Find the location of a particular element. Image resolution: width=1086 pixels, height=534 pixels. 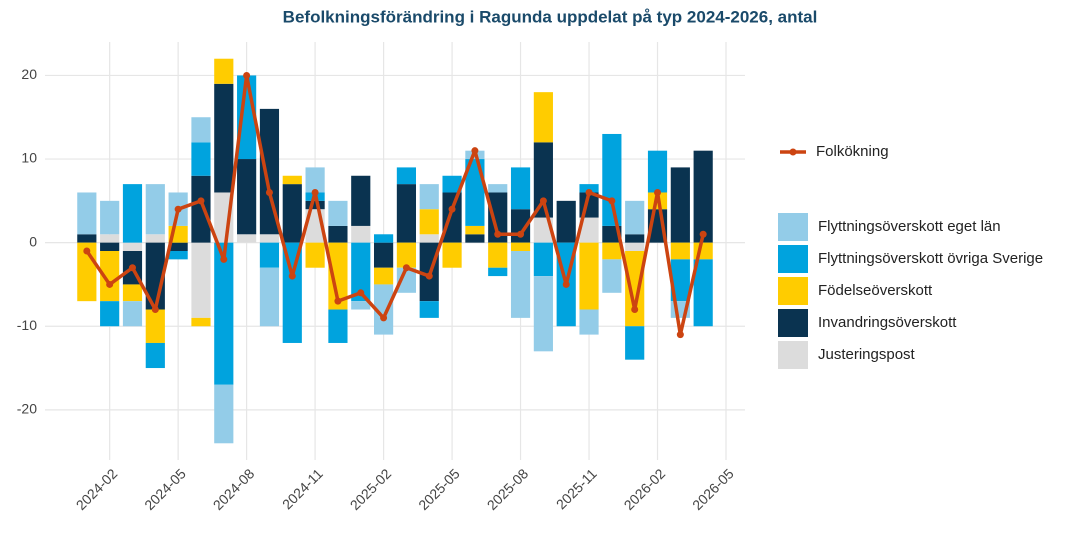

y-tick-label: -20 is located at coordinates (27, 409).